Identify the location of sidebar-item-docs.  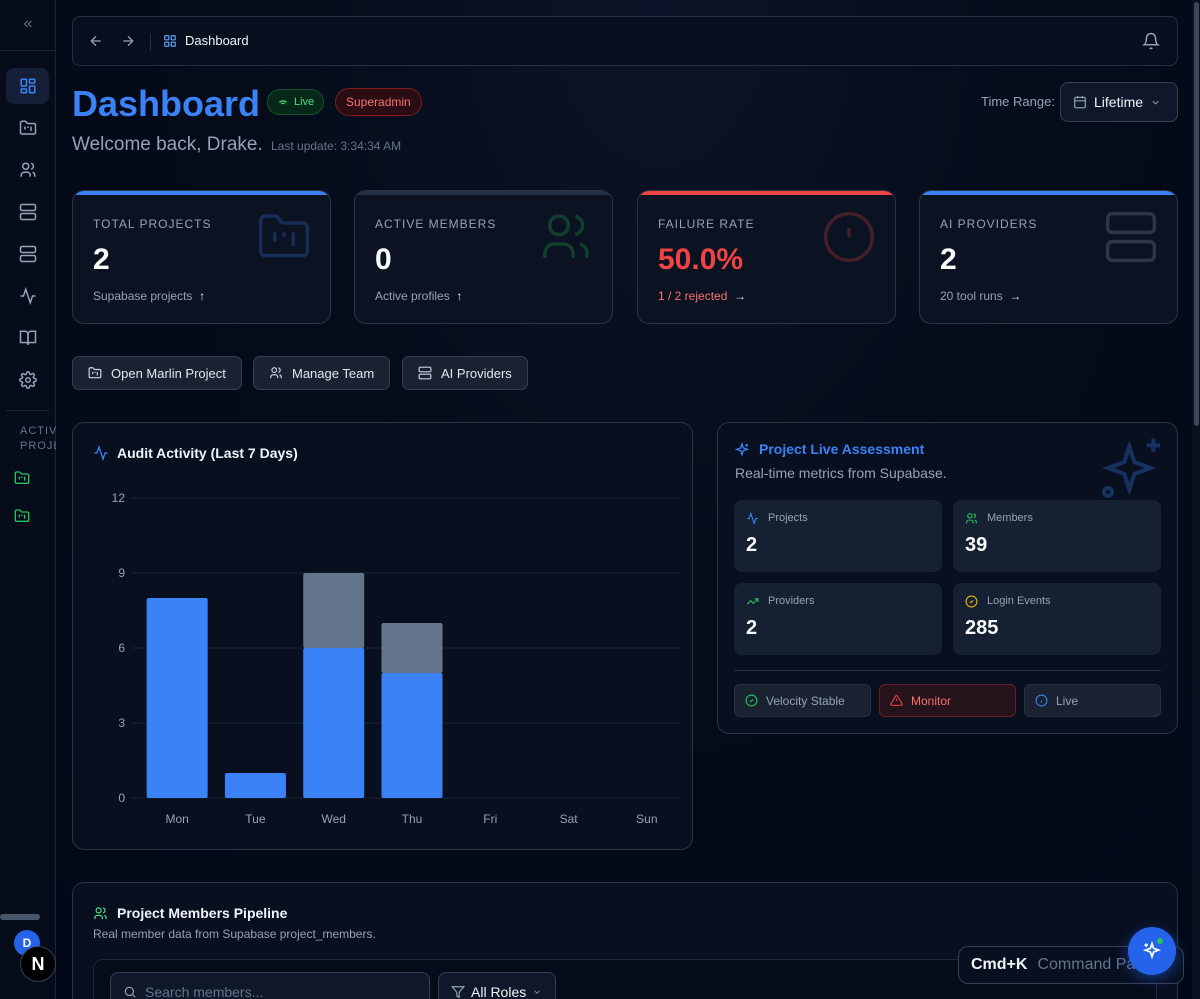
(27, 338).